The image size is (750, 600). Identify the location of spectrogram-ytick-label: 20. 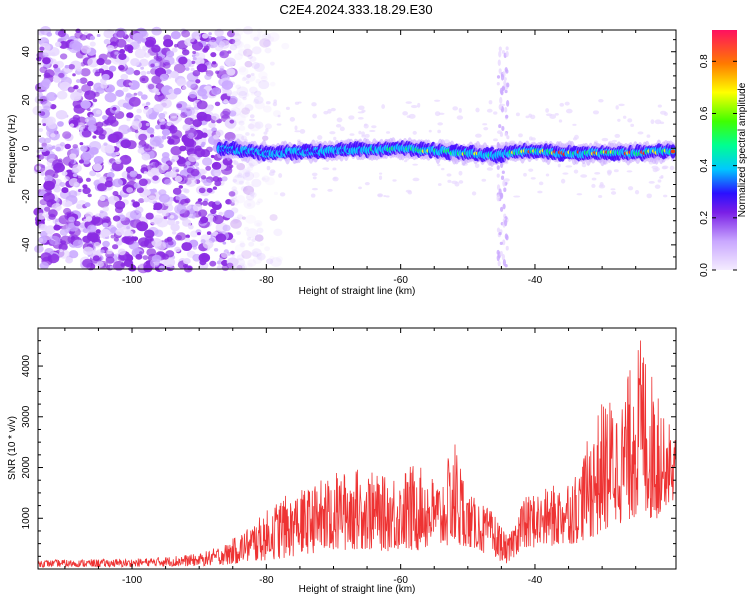
(26, 100).